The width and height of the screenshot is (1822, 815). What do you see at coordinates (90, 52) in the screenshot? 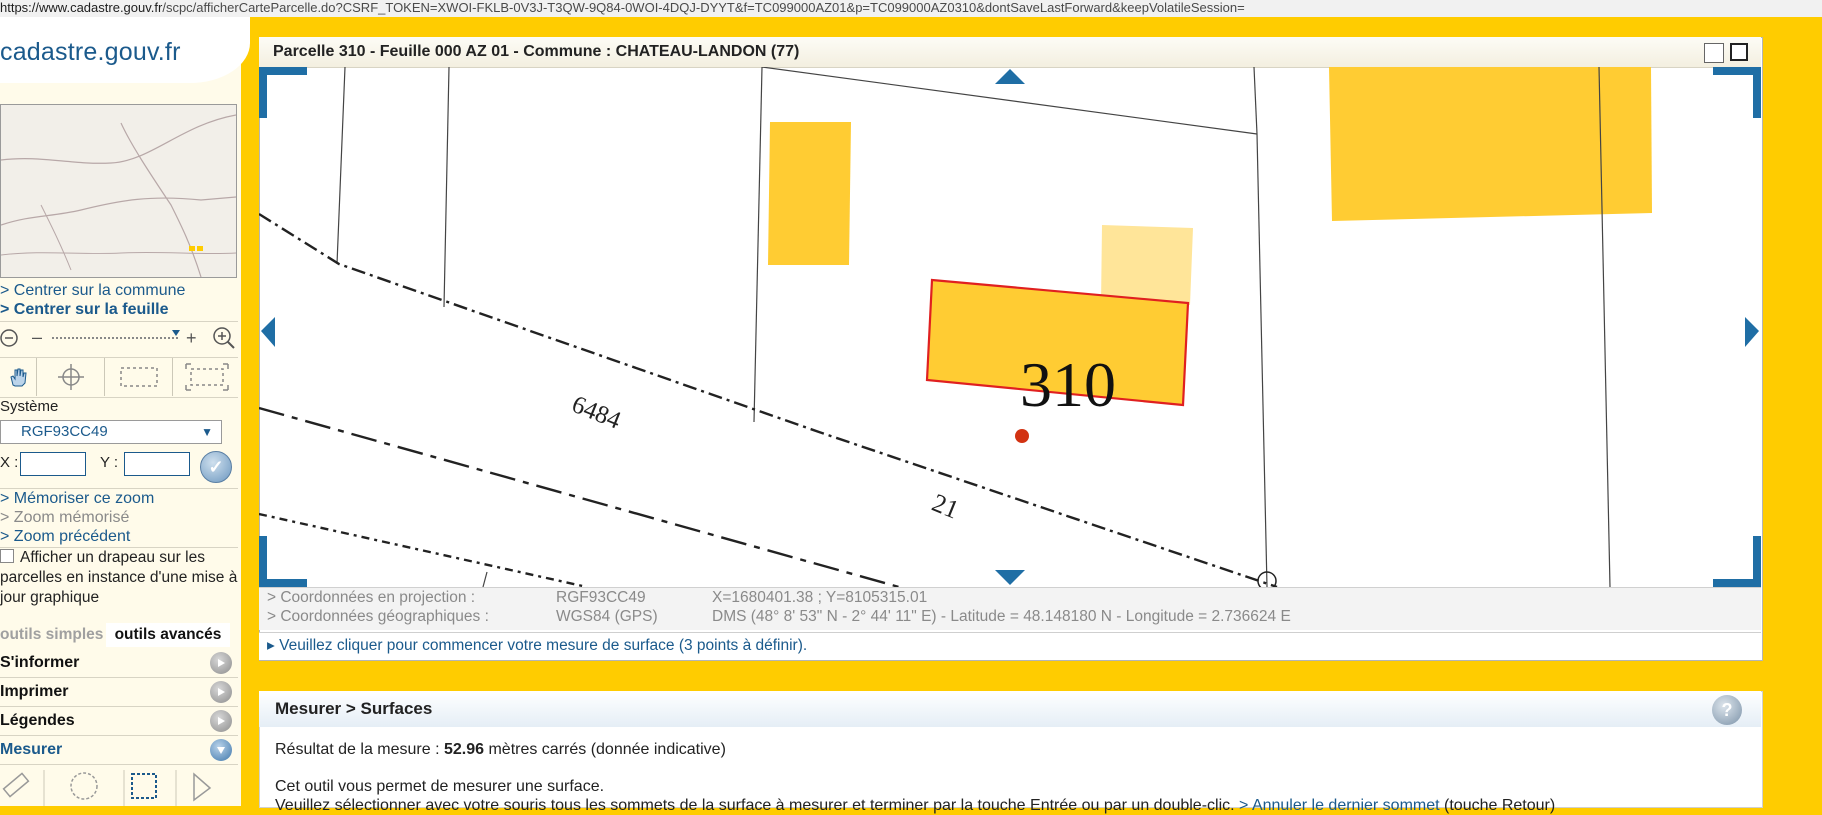
I see `site-logo: cadastre.gouv.fr` at bounding box center [90, 52].